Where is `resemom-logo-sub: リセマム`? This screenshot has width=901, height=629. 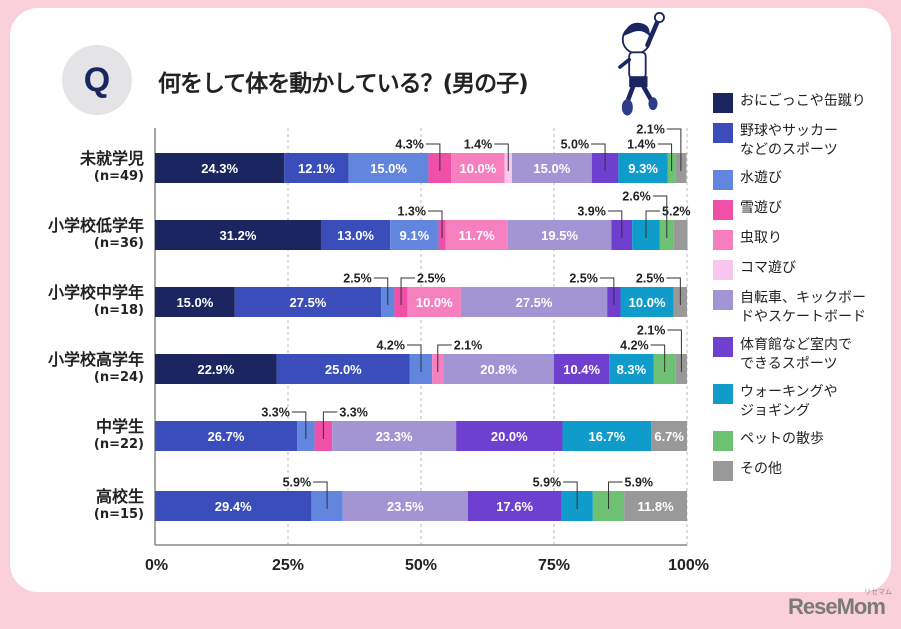 resemom-logo-sub: リセマム is located at coordinates (878, 592).